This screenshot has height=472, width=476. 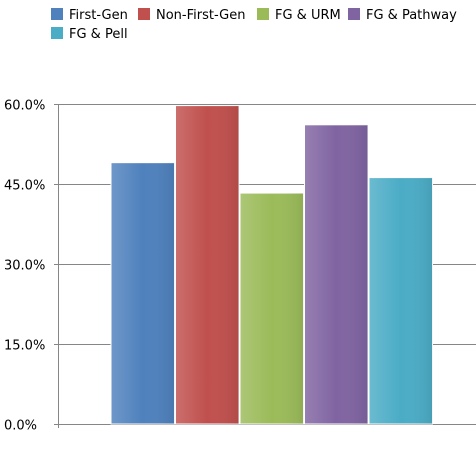 What do you see at coordinates (24, 266) in the screenshot?
I see `y-tick-label: 30.0%` at bounding box center [24, 266].